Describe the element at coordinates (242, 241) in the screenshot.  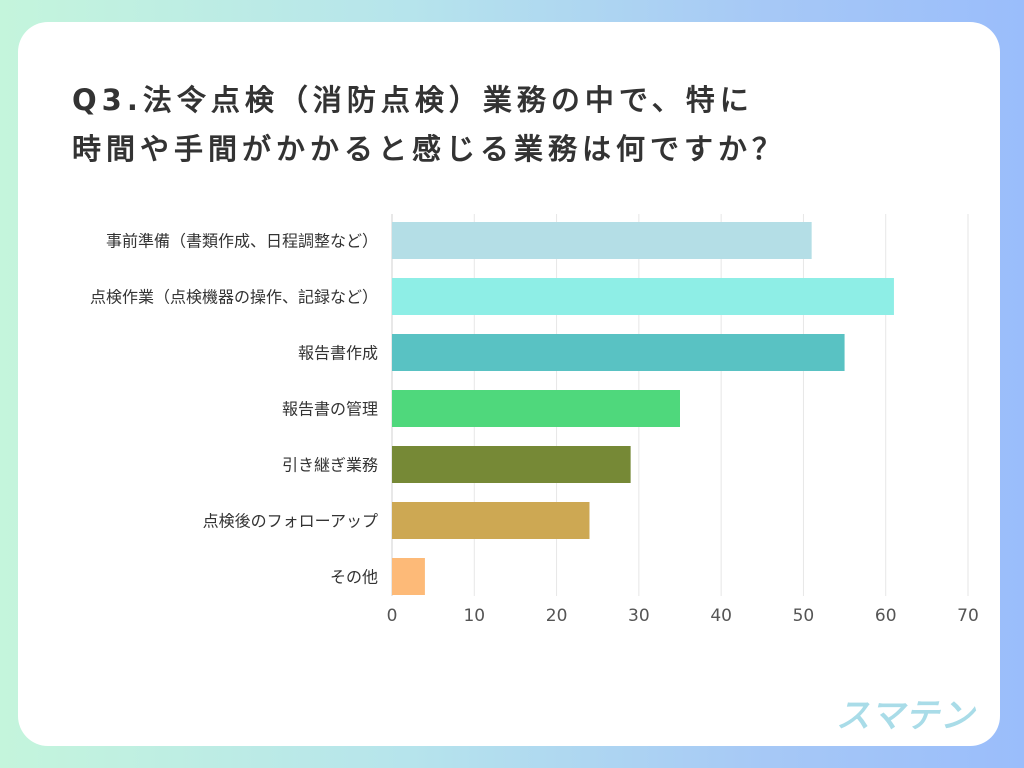
I see `category-label: 事前準備（書類作成、日程調整など）` at that location.